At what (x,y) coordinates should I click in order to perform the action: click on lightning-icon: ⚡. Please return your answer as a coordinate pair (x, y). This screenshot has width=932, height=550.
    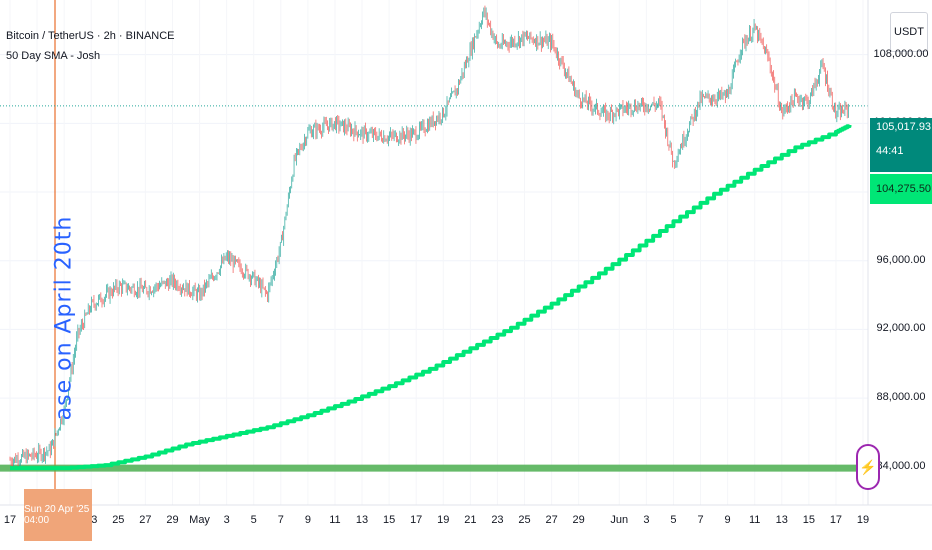
    Looking at the image, I should click on (868, 467).